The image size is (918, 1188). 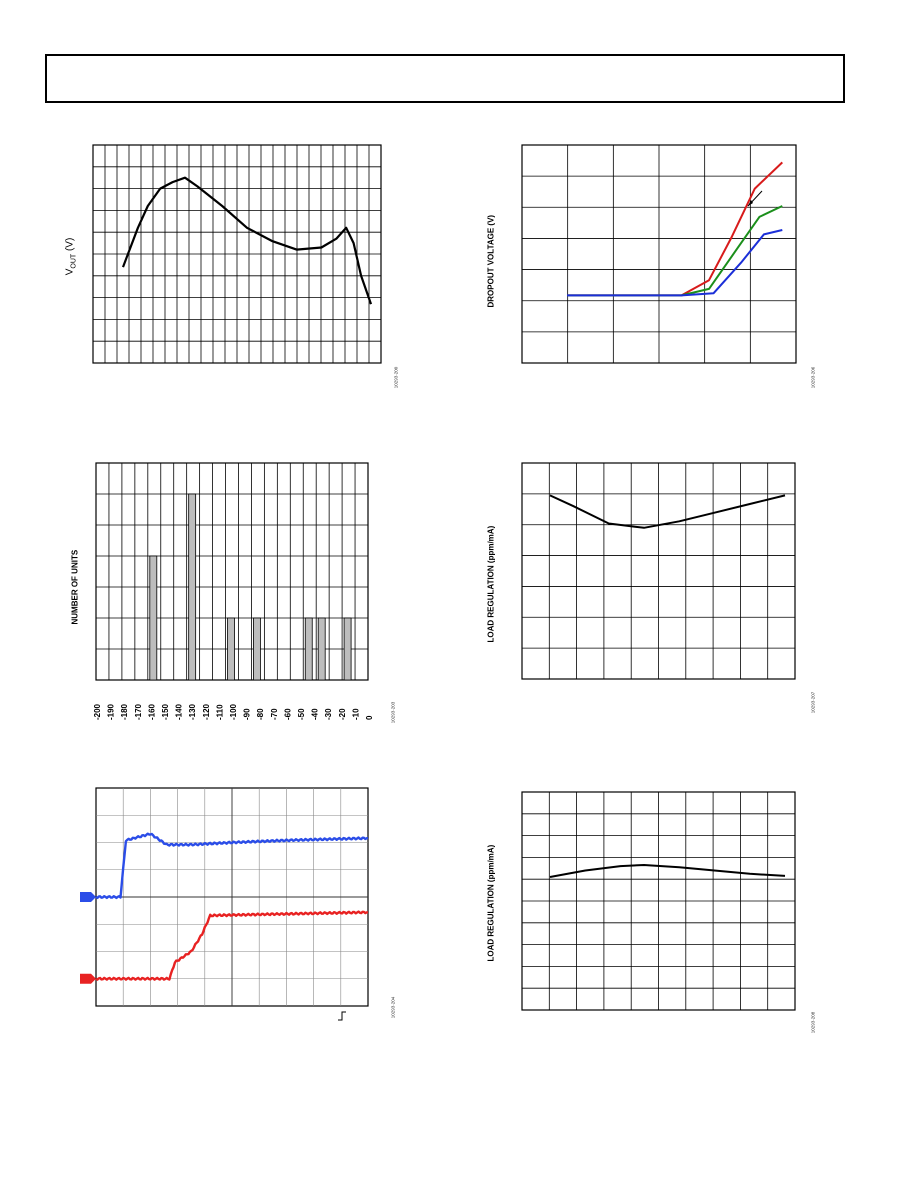 What do you see at coordinates (328, 714) in the screenshot?
I see `x-tick-label: -30` at bounding box center [328, 714].